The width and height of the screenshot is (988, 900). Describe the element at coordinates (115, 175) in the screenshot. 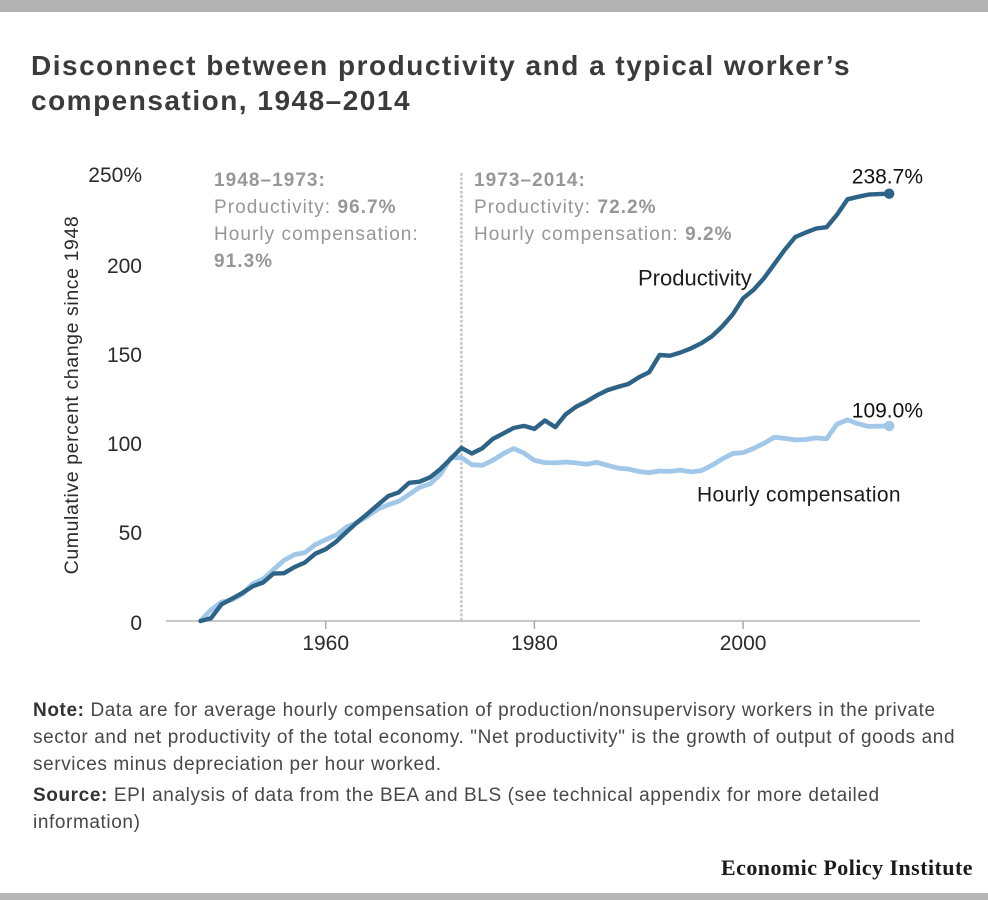

I see `svg-text: 250%` at that location.